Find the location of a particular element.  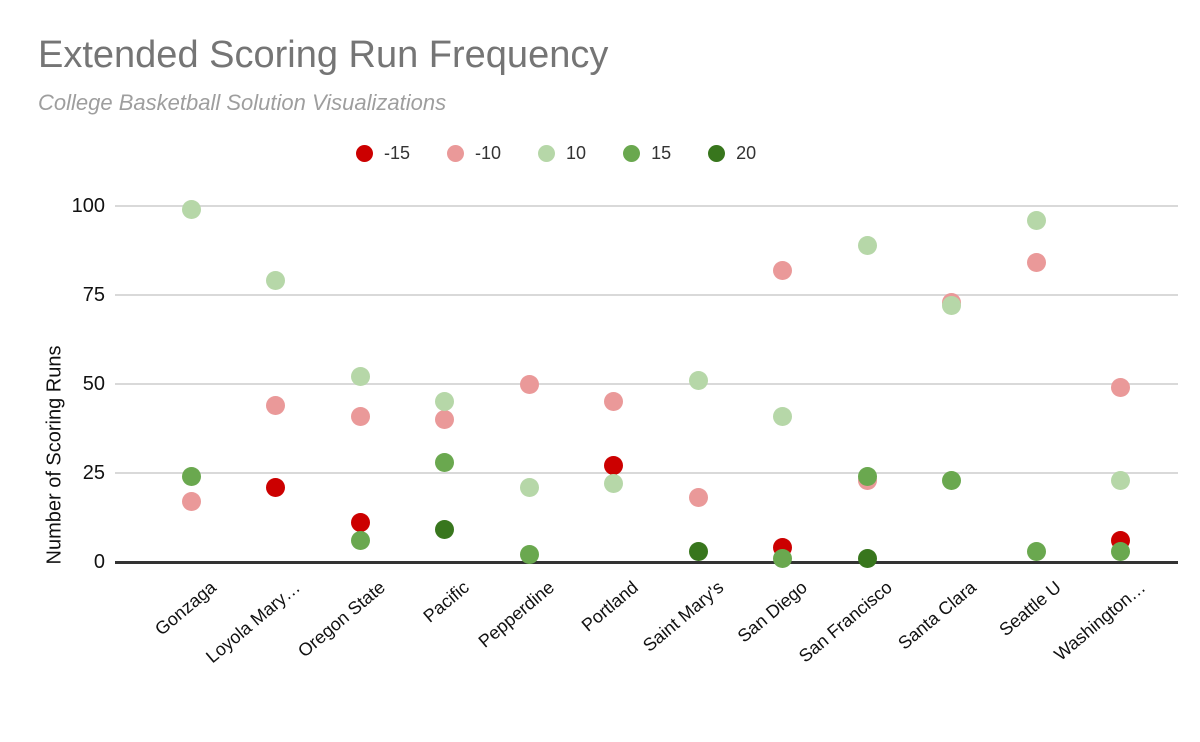

legend-item-15: 15 is located at coordinates (647, 153).